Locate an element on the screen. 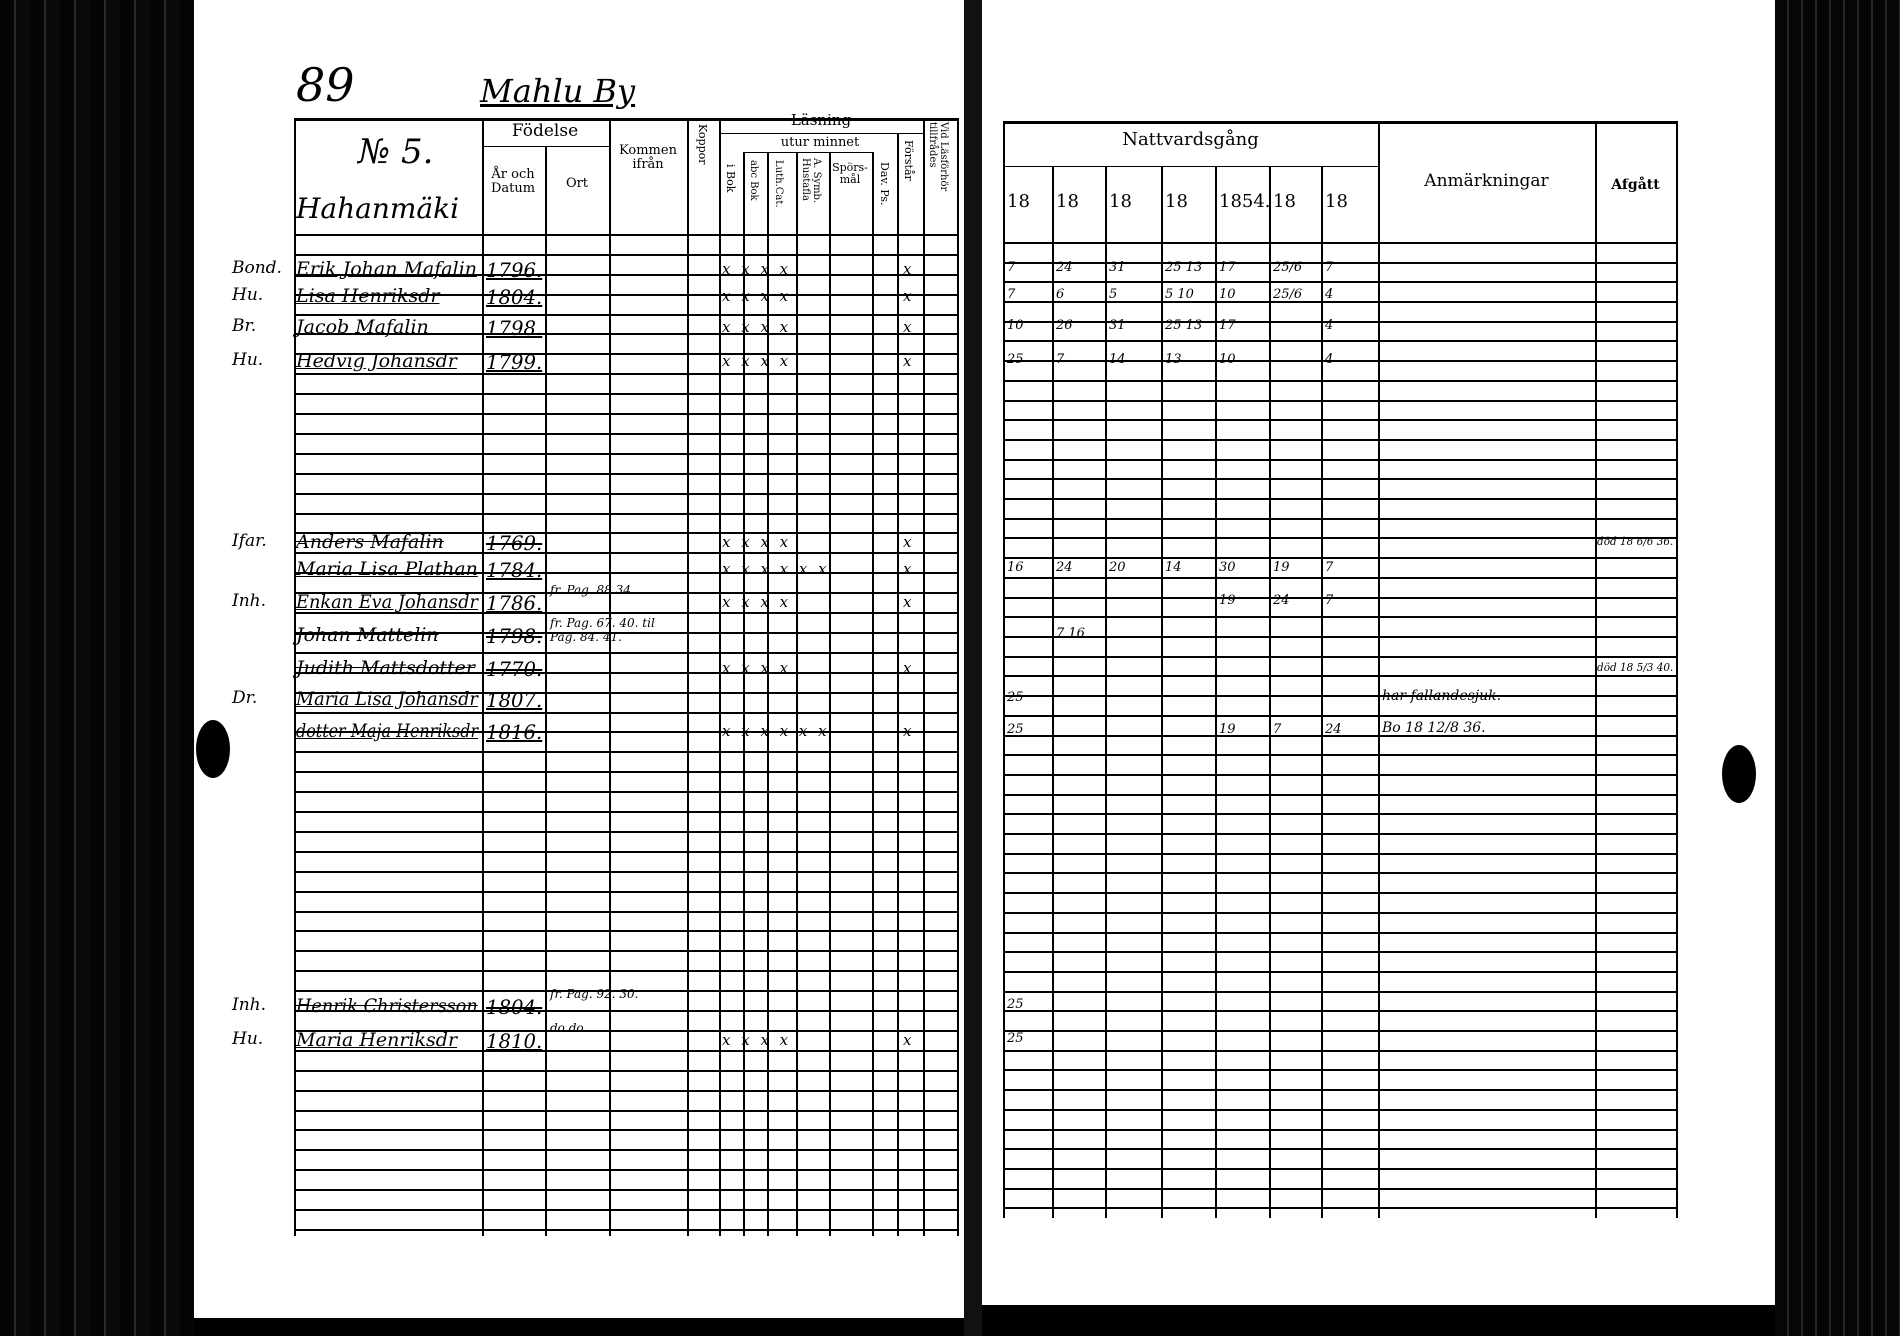  entry-prefix: Hu. is located at coordinates (248, 360).